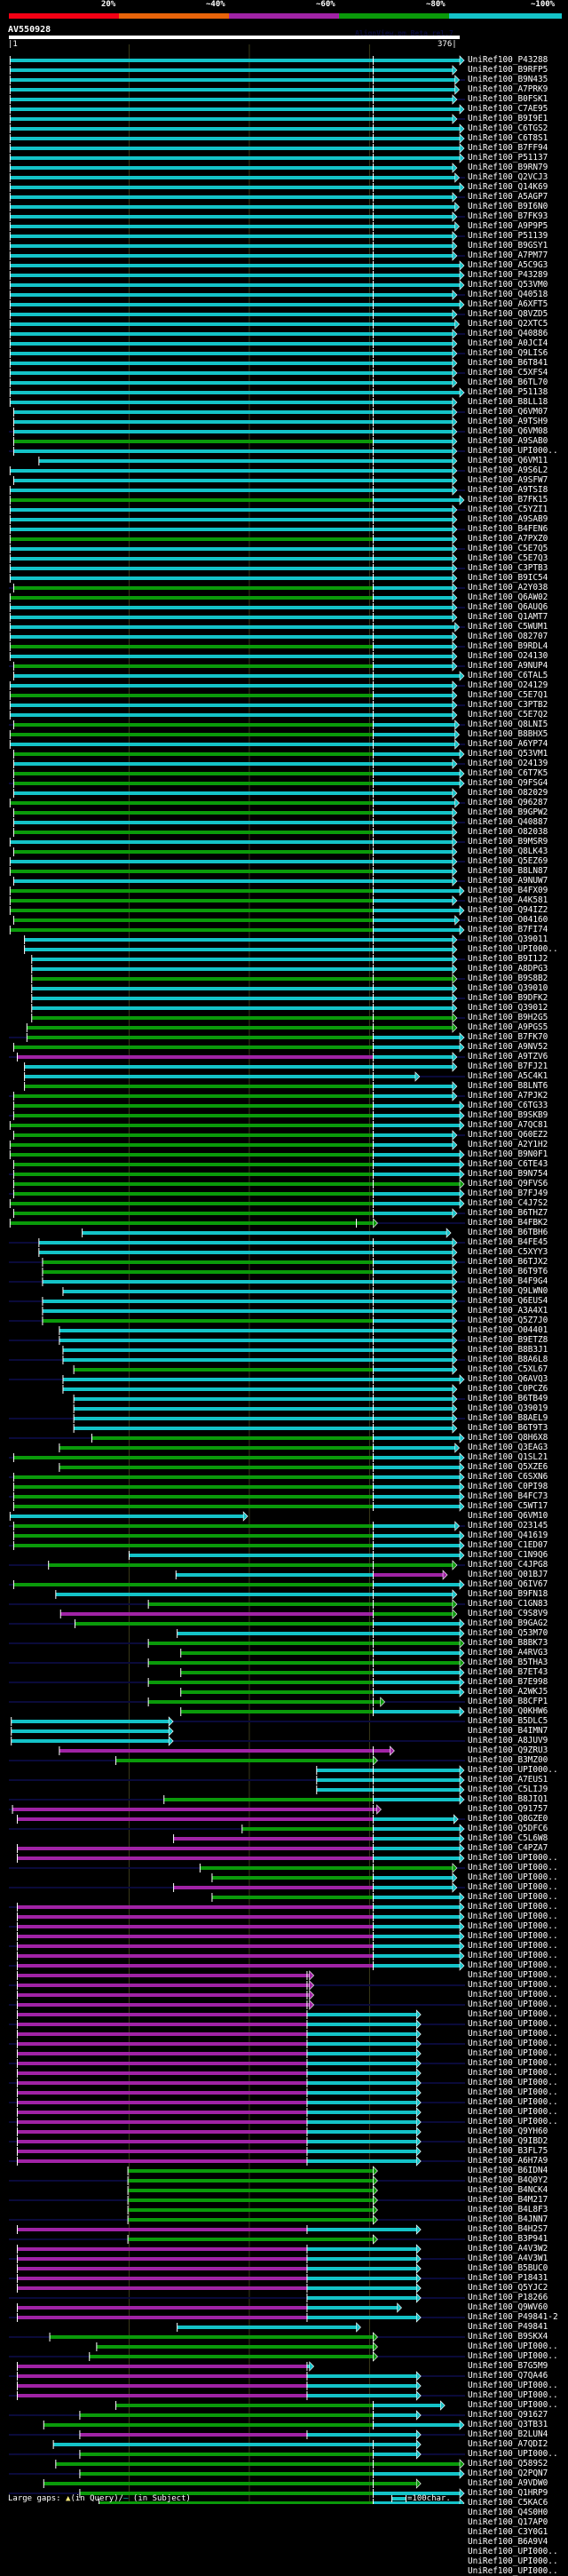  What do you see at coordinates (508, 2336) in the screenshot?
I see `subject-label: UniRef100_B9SKX4` at bounding box center [508, 2336].